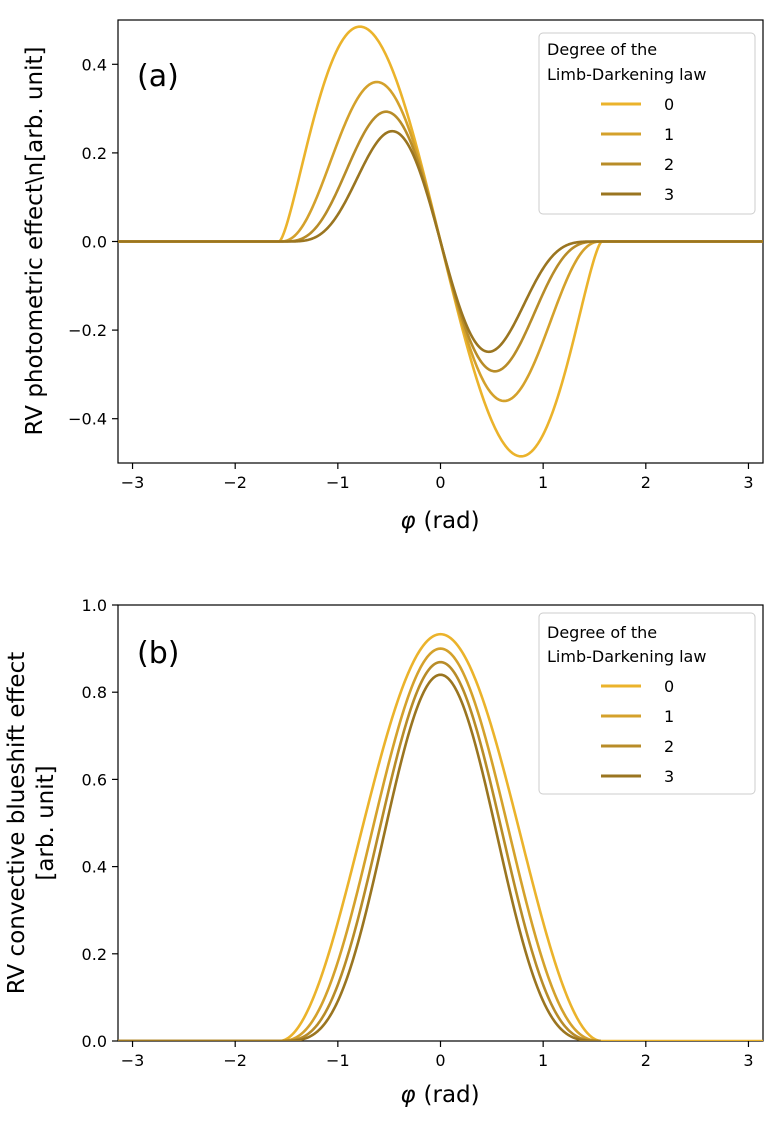  What do you see at coordinates (158, 653) in the screenshot?
I see `panel-label-b: (b)` at bounding box center [158, 653].